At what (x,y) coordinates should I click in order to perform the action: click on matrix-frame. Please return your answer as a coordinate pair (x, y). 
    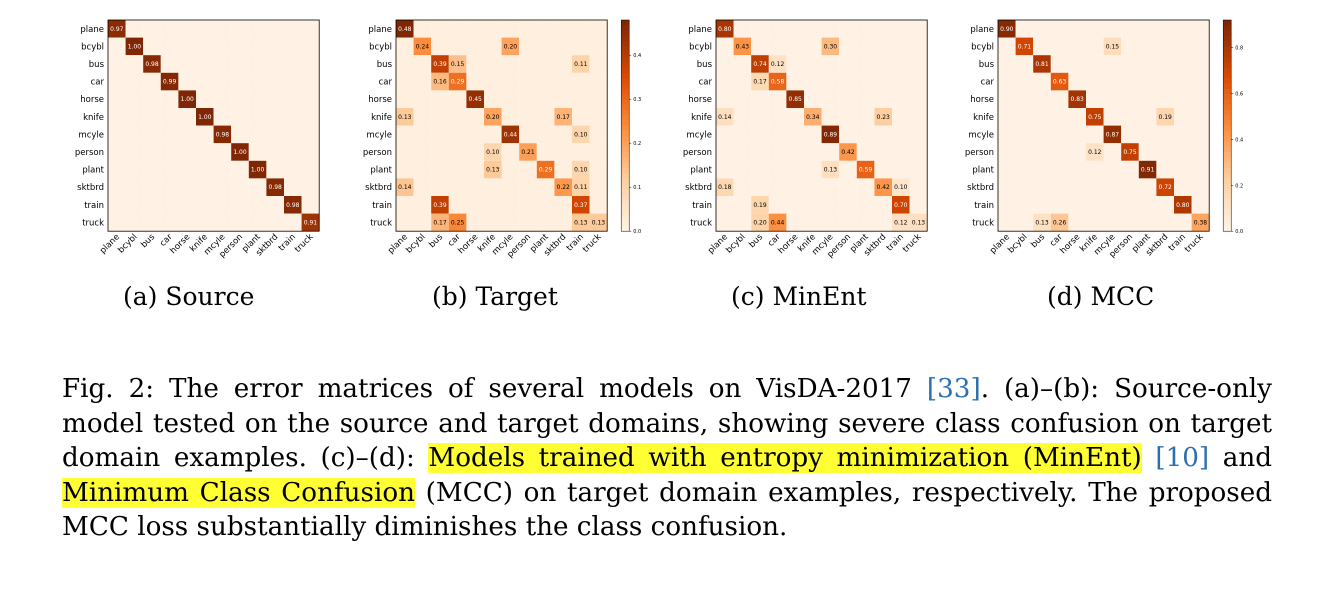
    Looking at the image, I should click on (501, 125).